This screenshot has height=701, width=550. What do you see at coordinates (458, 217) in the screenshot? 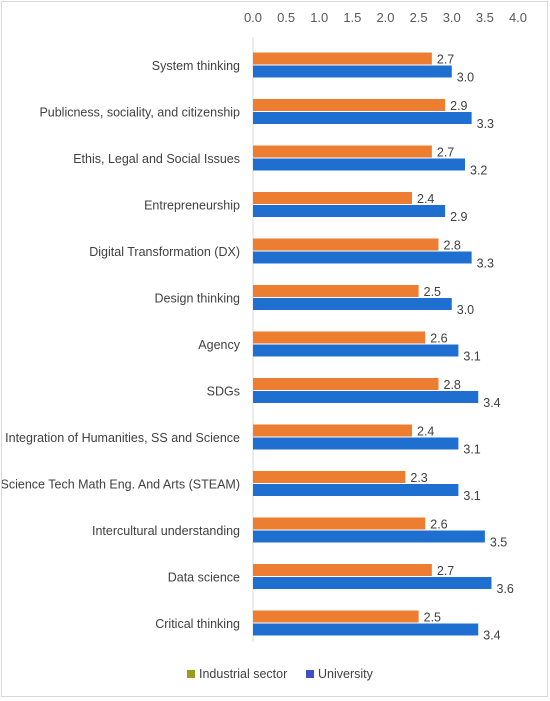
I see `university-data-label: 2.9` at bounding box center [458, 217].